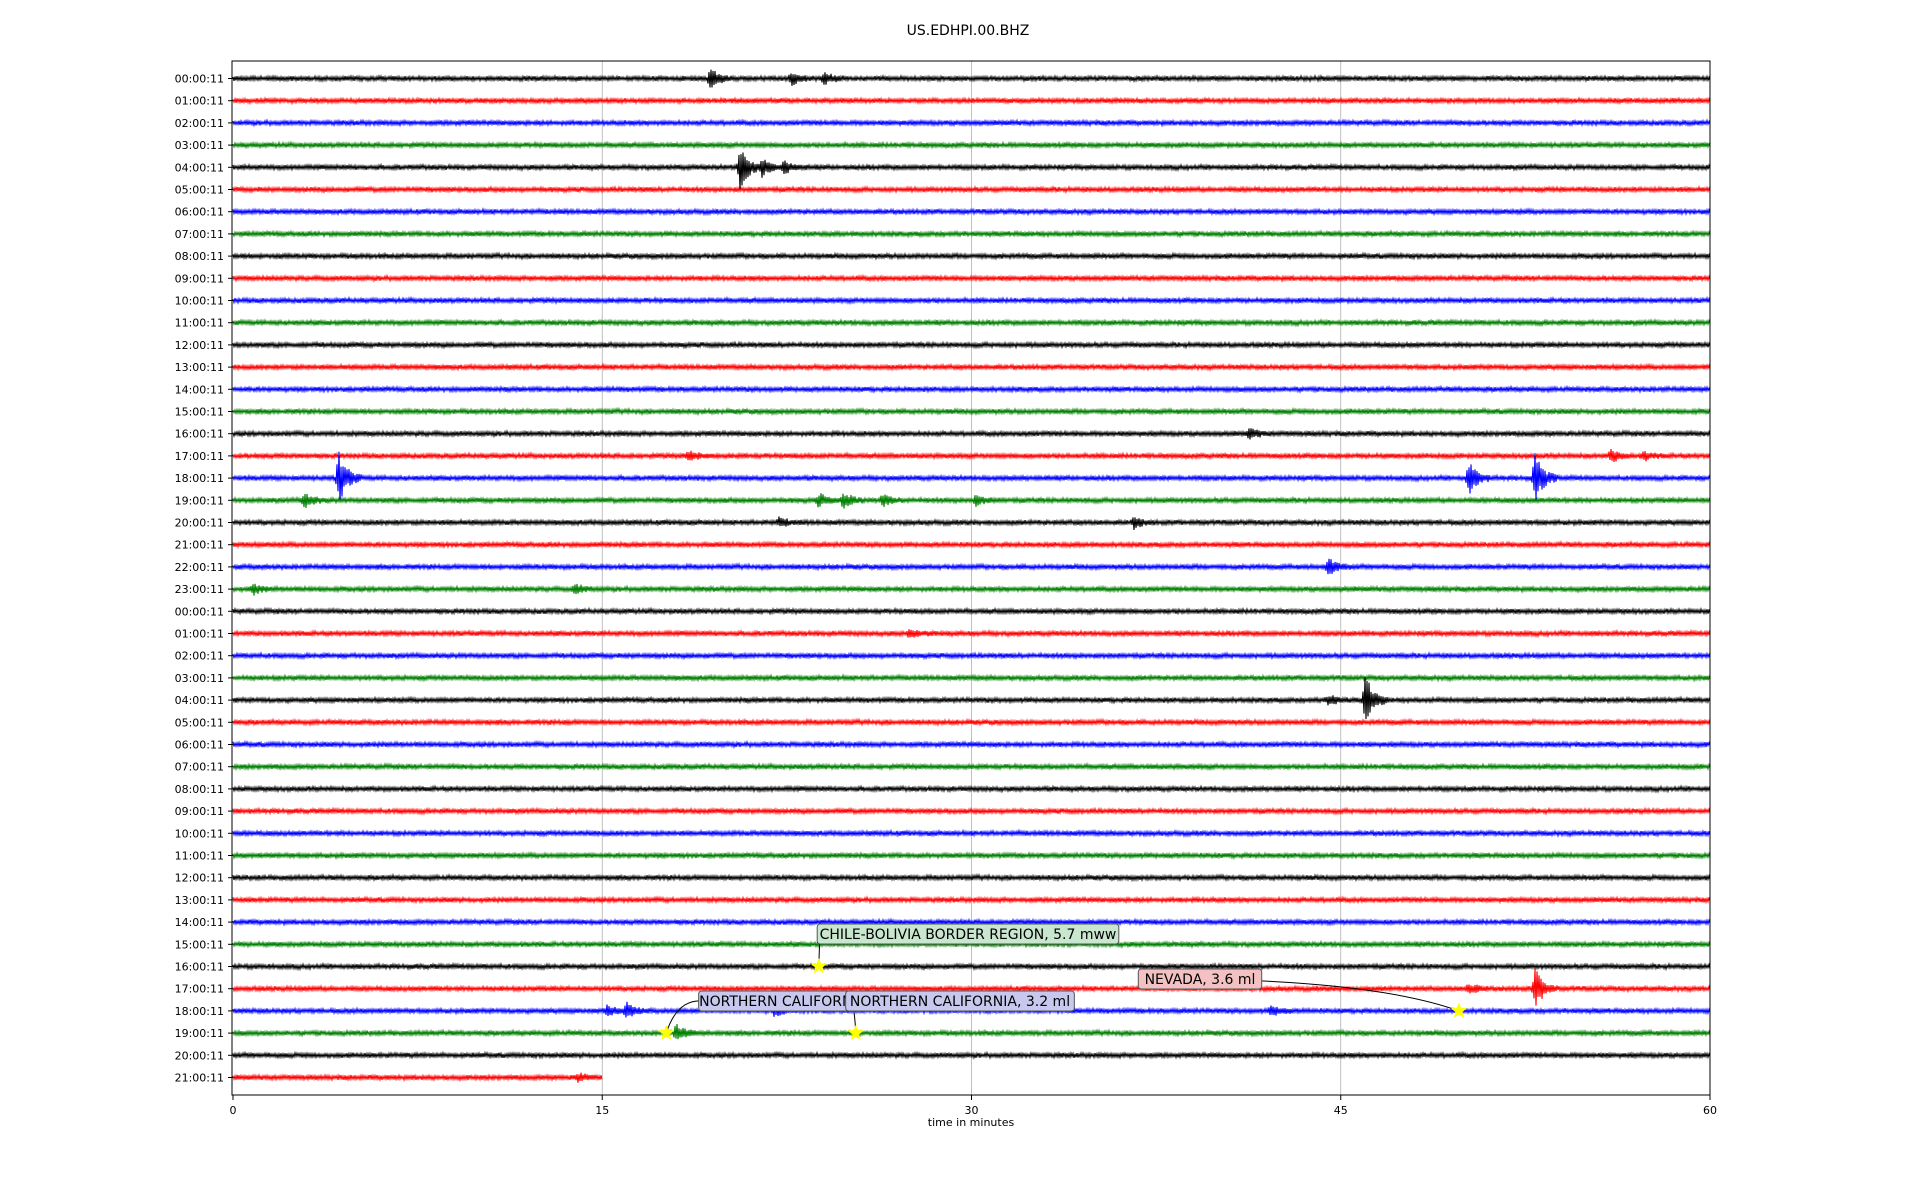  Describe the element at coordinates (684, 1017) in the screenshot. I see `event-connector` at that location.